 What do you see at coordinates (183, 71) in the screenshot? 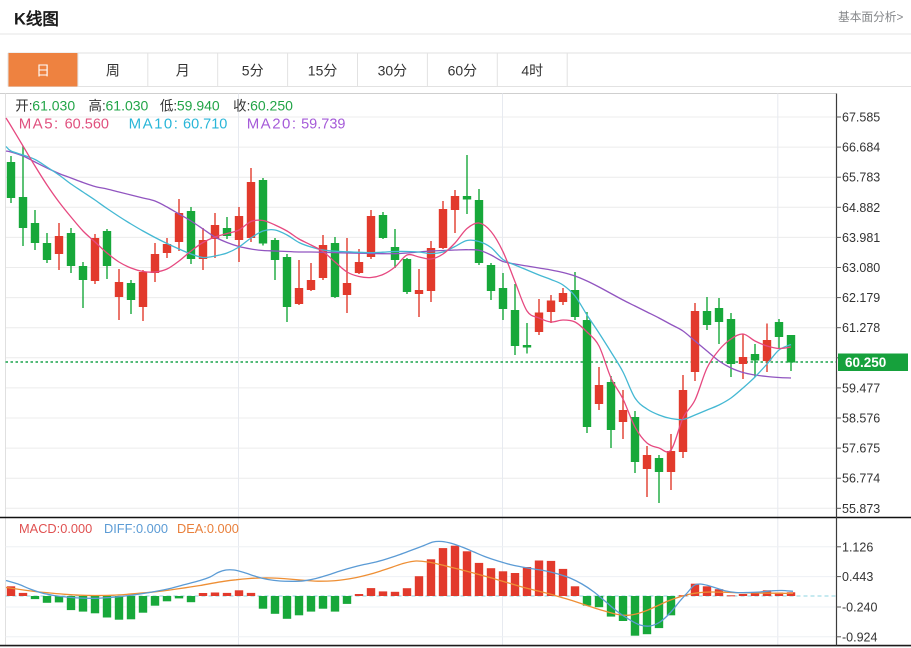
I see `svg-text: 月` at bounding box center [183, 71].